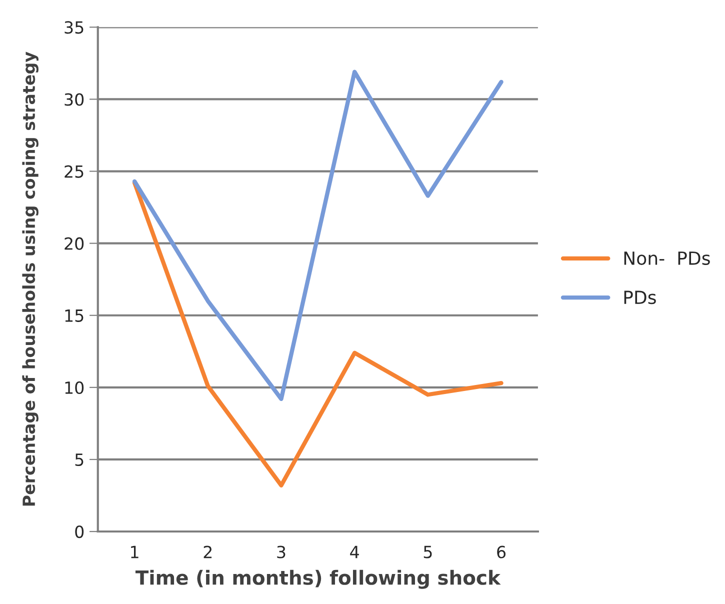 This screenshot has height=604, width=725. Describe the element at coordinates (79, 531) in the screenshot. I see `y-tick-label: 0` at that location.